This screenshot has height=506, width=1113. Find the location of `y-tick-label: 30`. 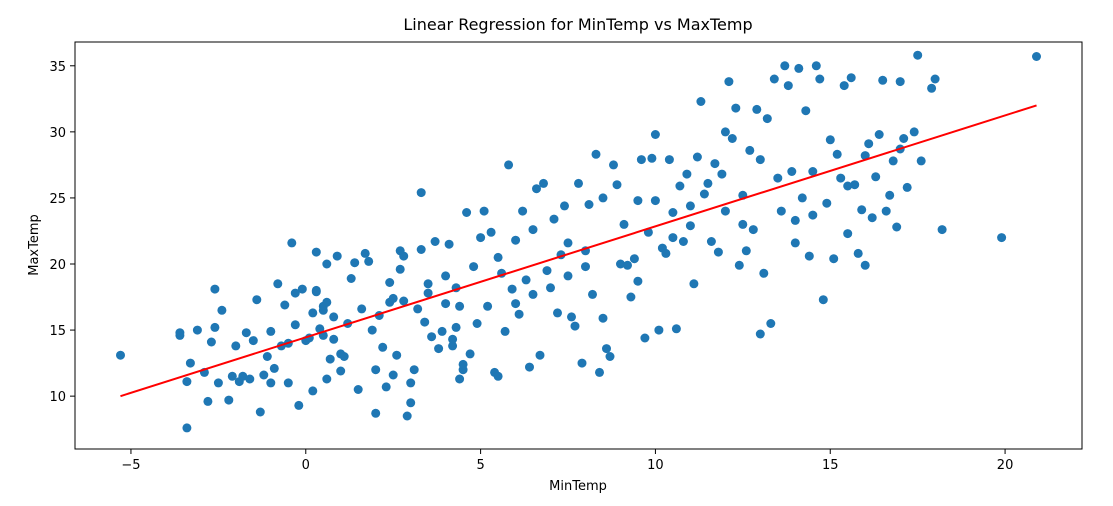

y-tick-label: 30 is located at coordinates (57, 133).